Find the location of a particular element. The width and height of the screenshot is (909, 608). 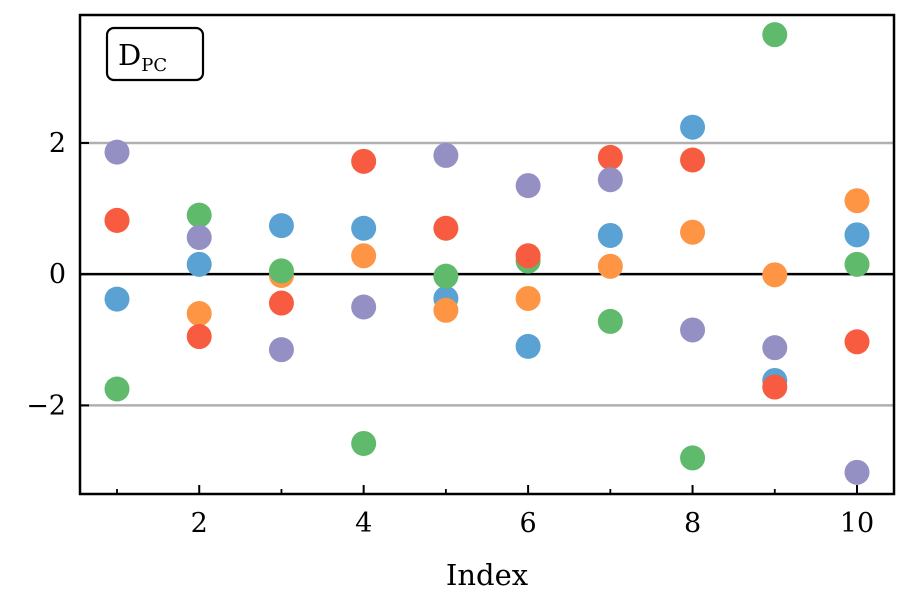

x-tick-label: 10 is located at coordinates (857, 523).